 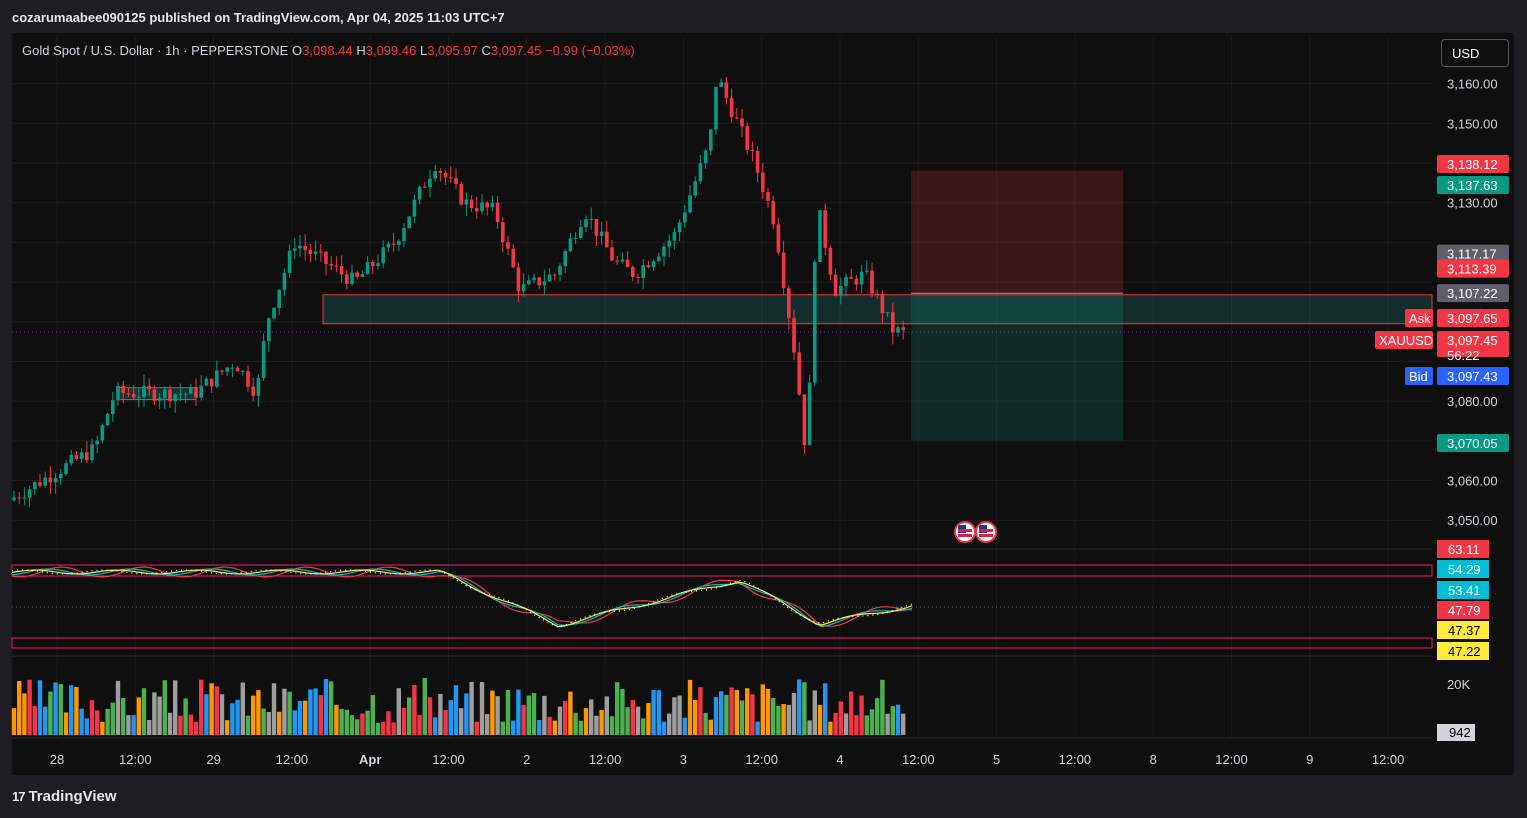 What do you see at coordinates (1017, 232) in the screenshot?
I see `stop-loss-zone` at bounding box center [1017, 232].